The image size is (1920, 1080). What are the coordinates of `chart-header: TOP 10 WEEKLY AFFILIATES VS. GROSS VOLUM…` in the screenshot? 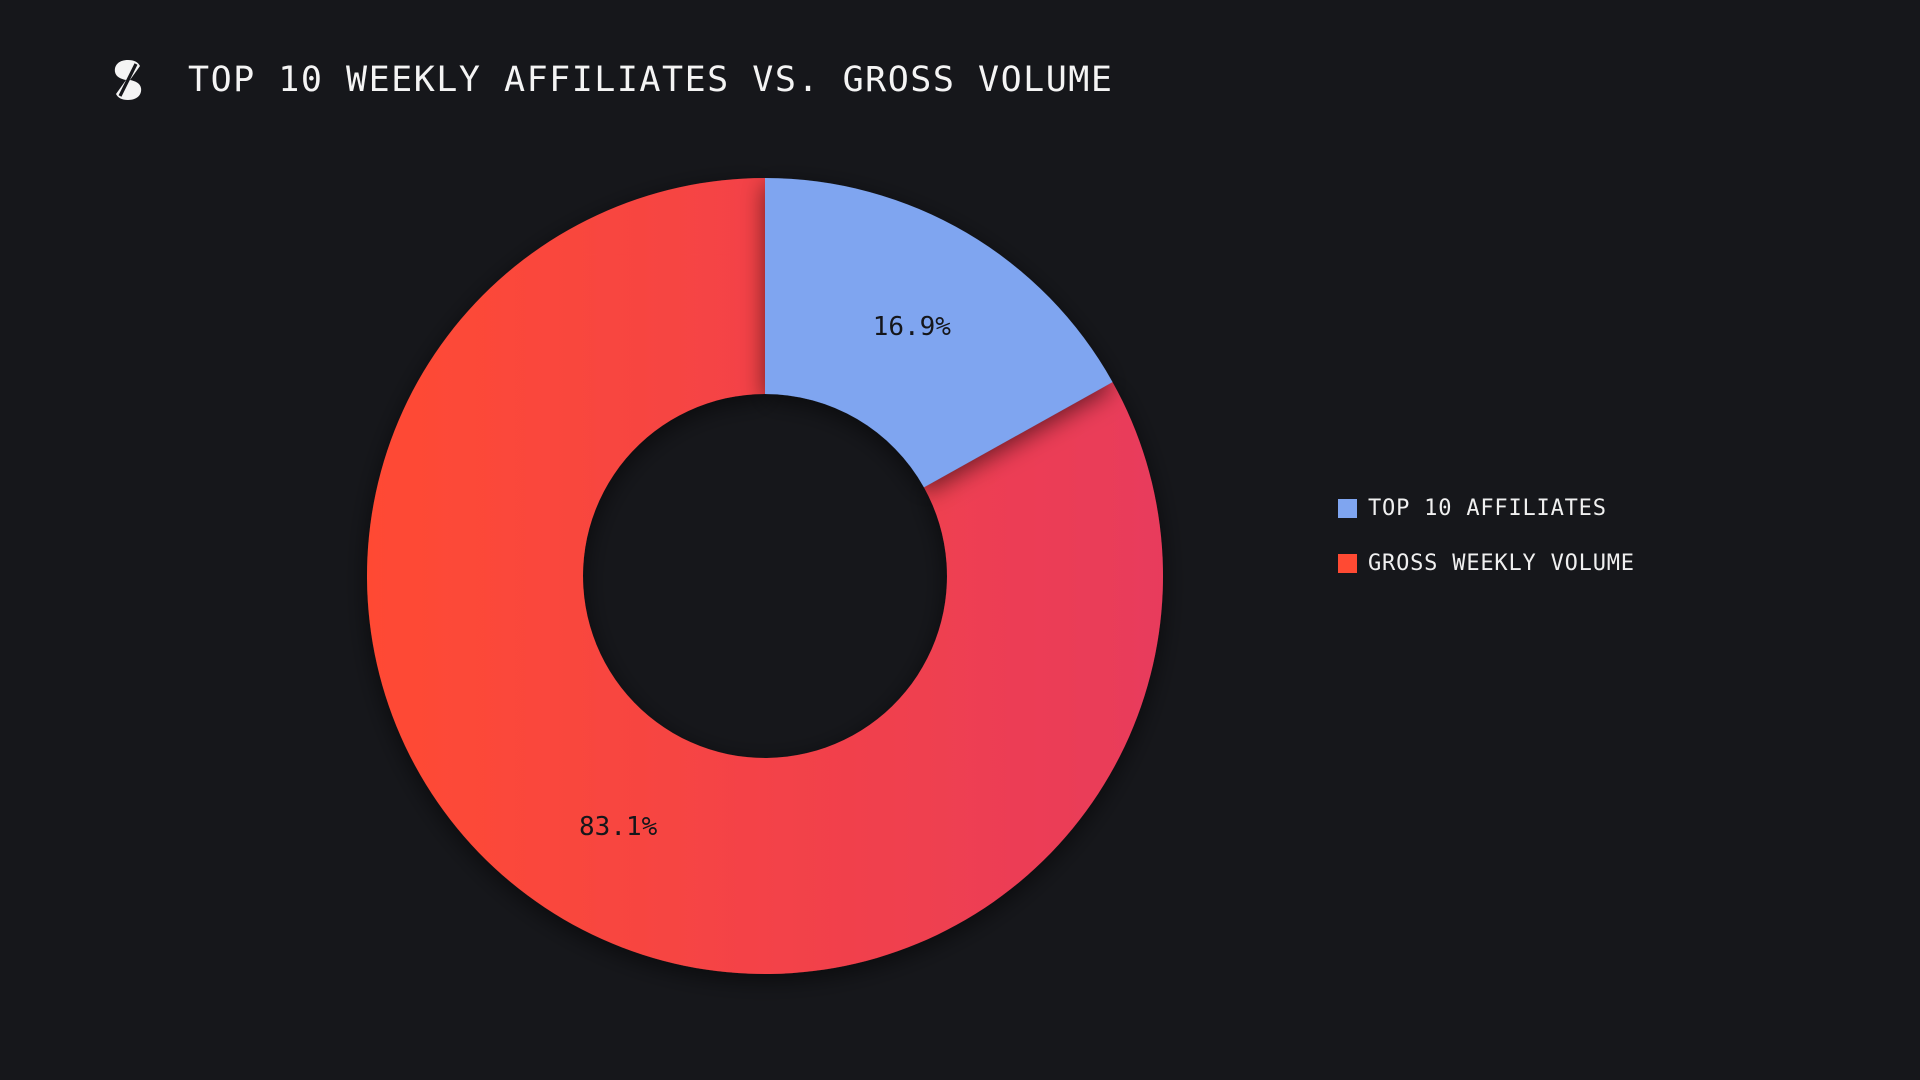 It's located at (611, 80).